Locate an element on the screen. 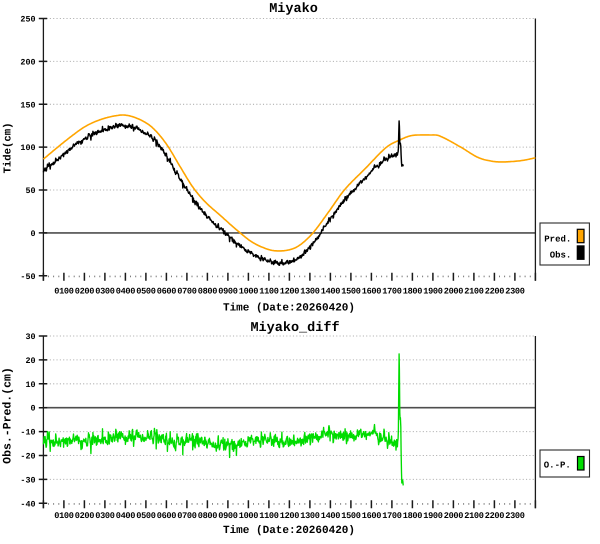 This screenshot has height=544, width=600. svg-text: -20 is located at coordinates (27, 457).